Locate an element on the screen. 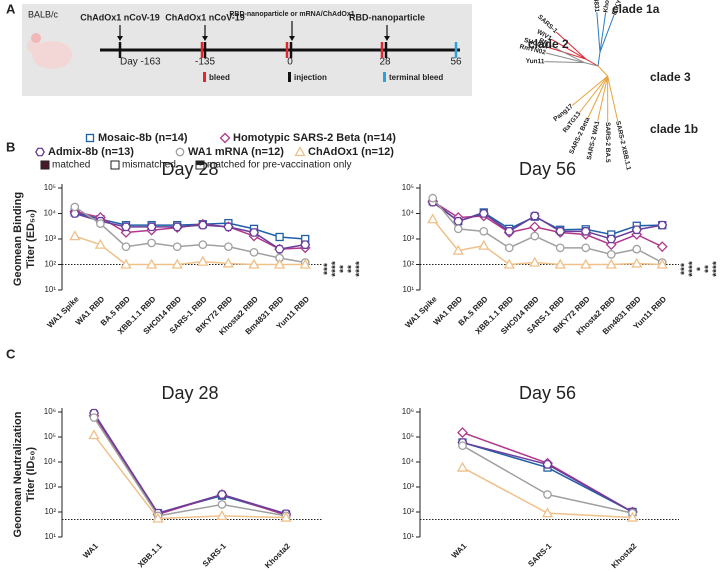 The width and height of the screenshot is (720, 572). day-label: 28 is located at coordinates (385, 62).